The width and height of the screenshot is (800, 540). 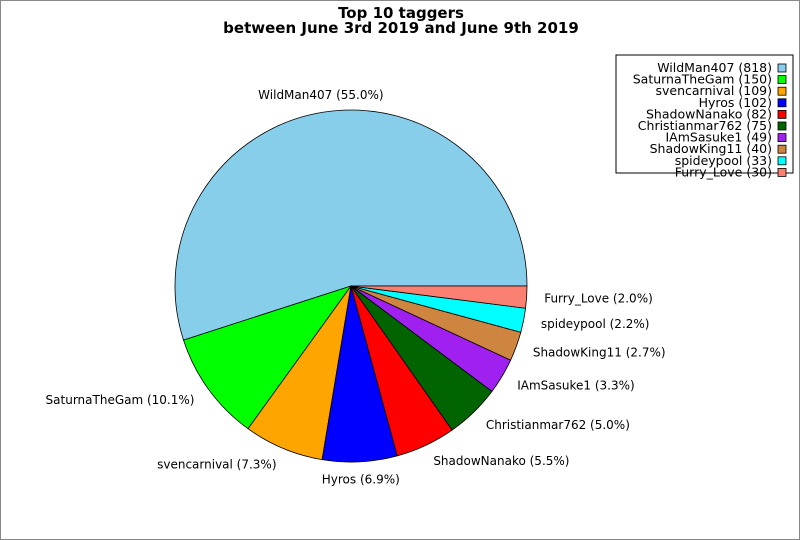 I want to click on slice-label: IAmSasuke1 (3.3%), so click(x=575, y=385).